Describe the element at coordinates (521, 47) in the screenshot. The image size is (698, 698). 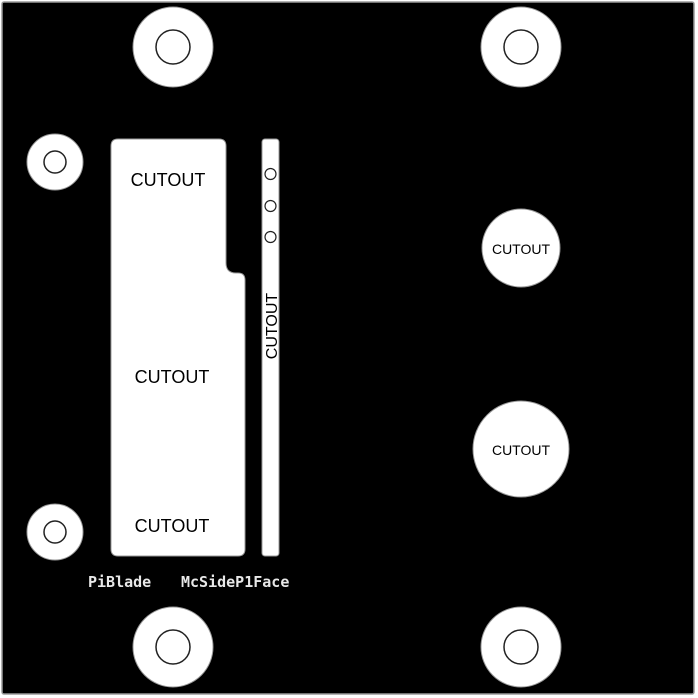
I see `mounting-hole-top-right` at that location.